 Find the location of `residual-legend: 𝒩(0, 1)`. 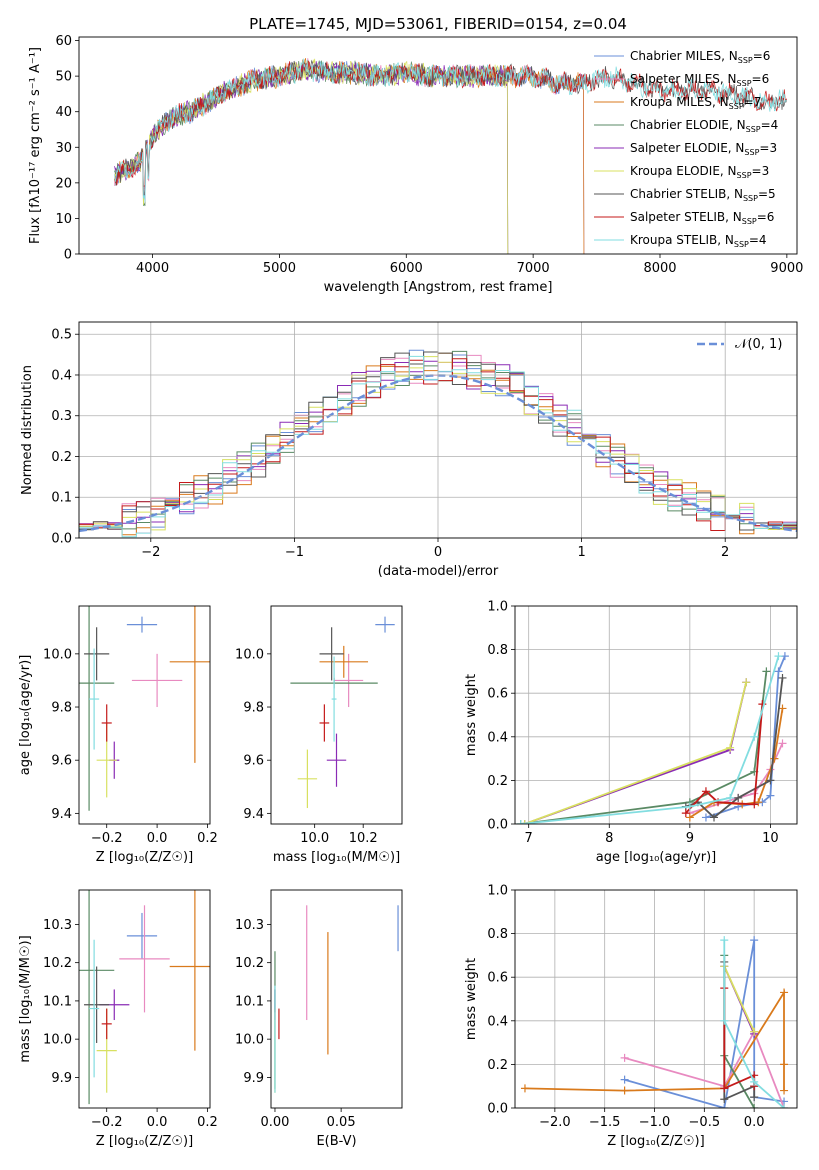

residual-legend: 𝒩(0, 1) is located at coordinates (739, 344).